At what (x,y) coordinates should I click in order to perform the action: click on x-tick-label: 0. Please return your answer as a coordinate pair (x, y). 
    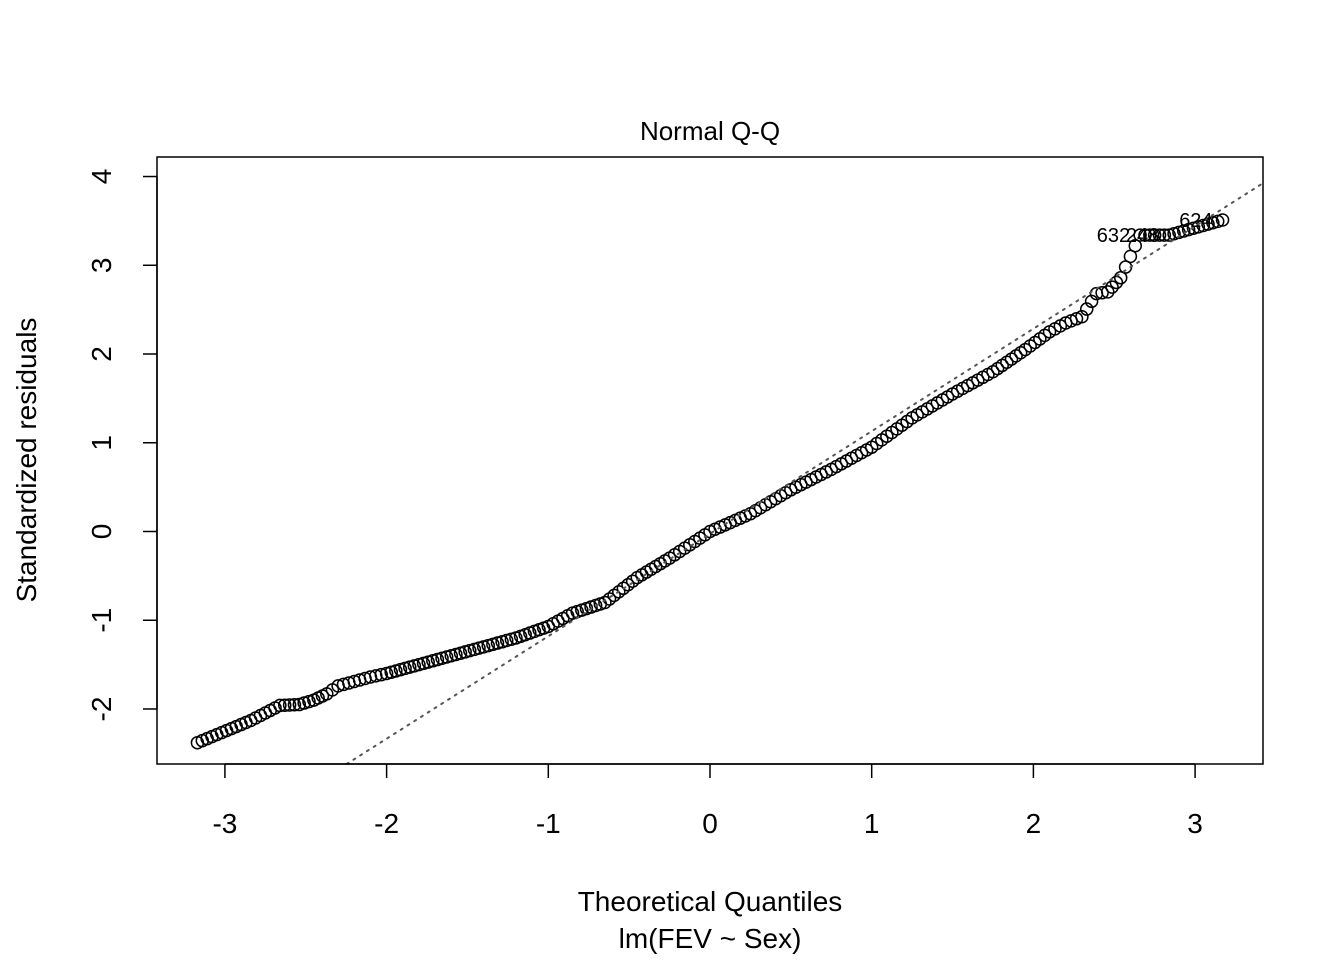
    Looking at the image, I should click on (710, 823).